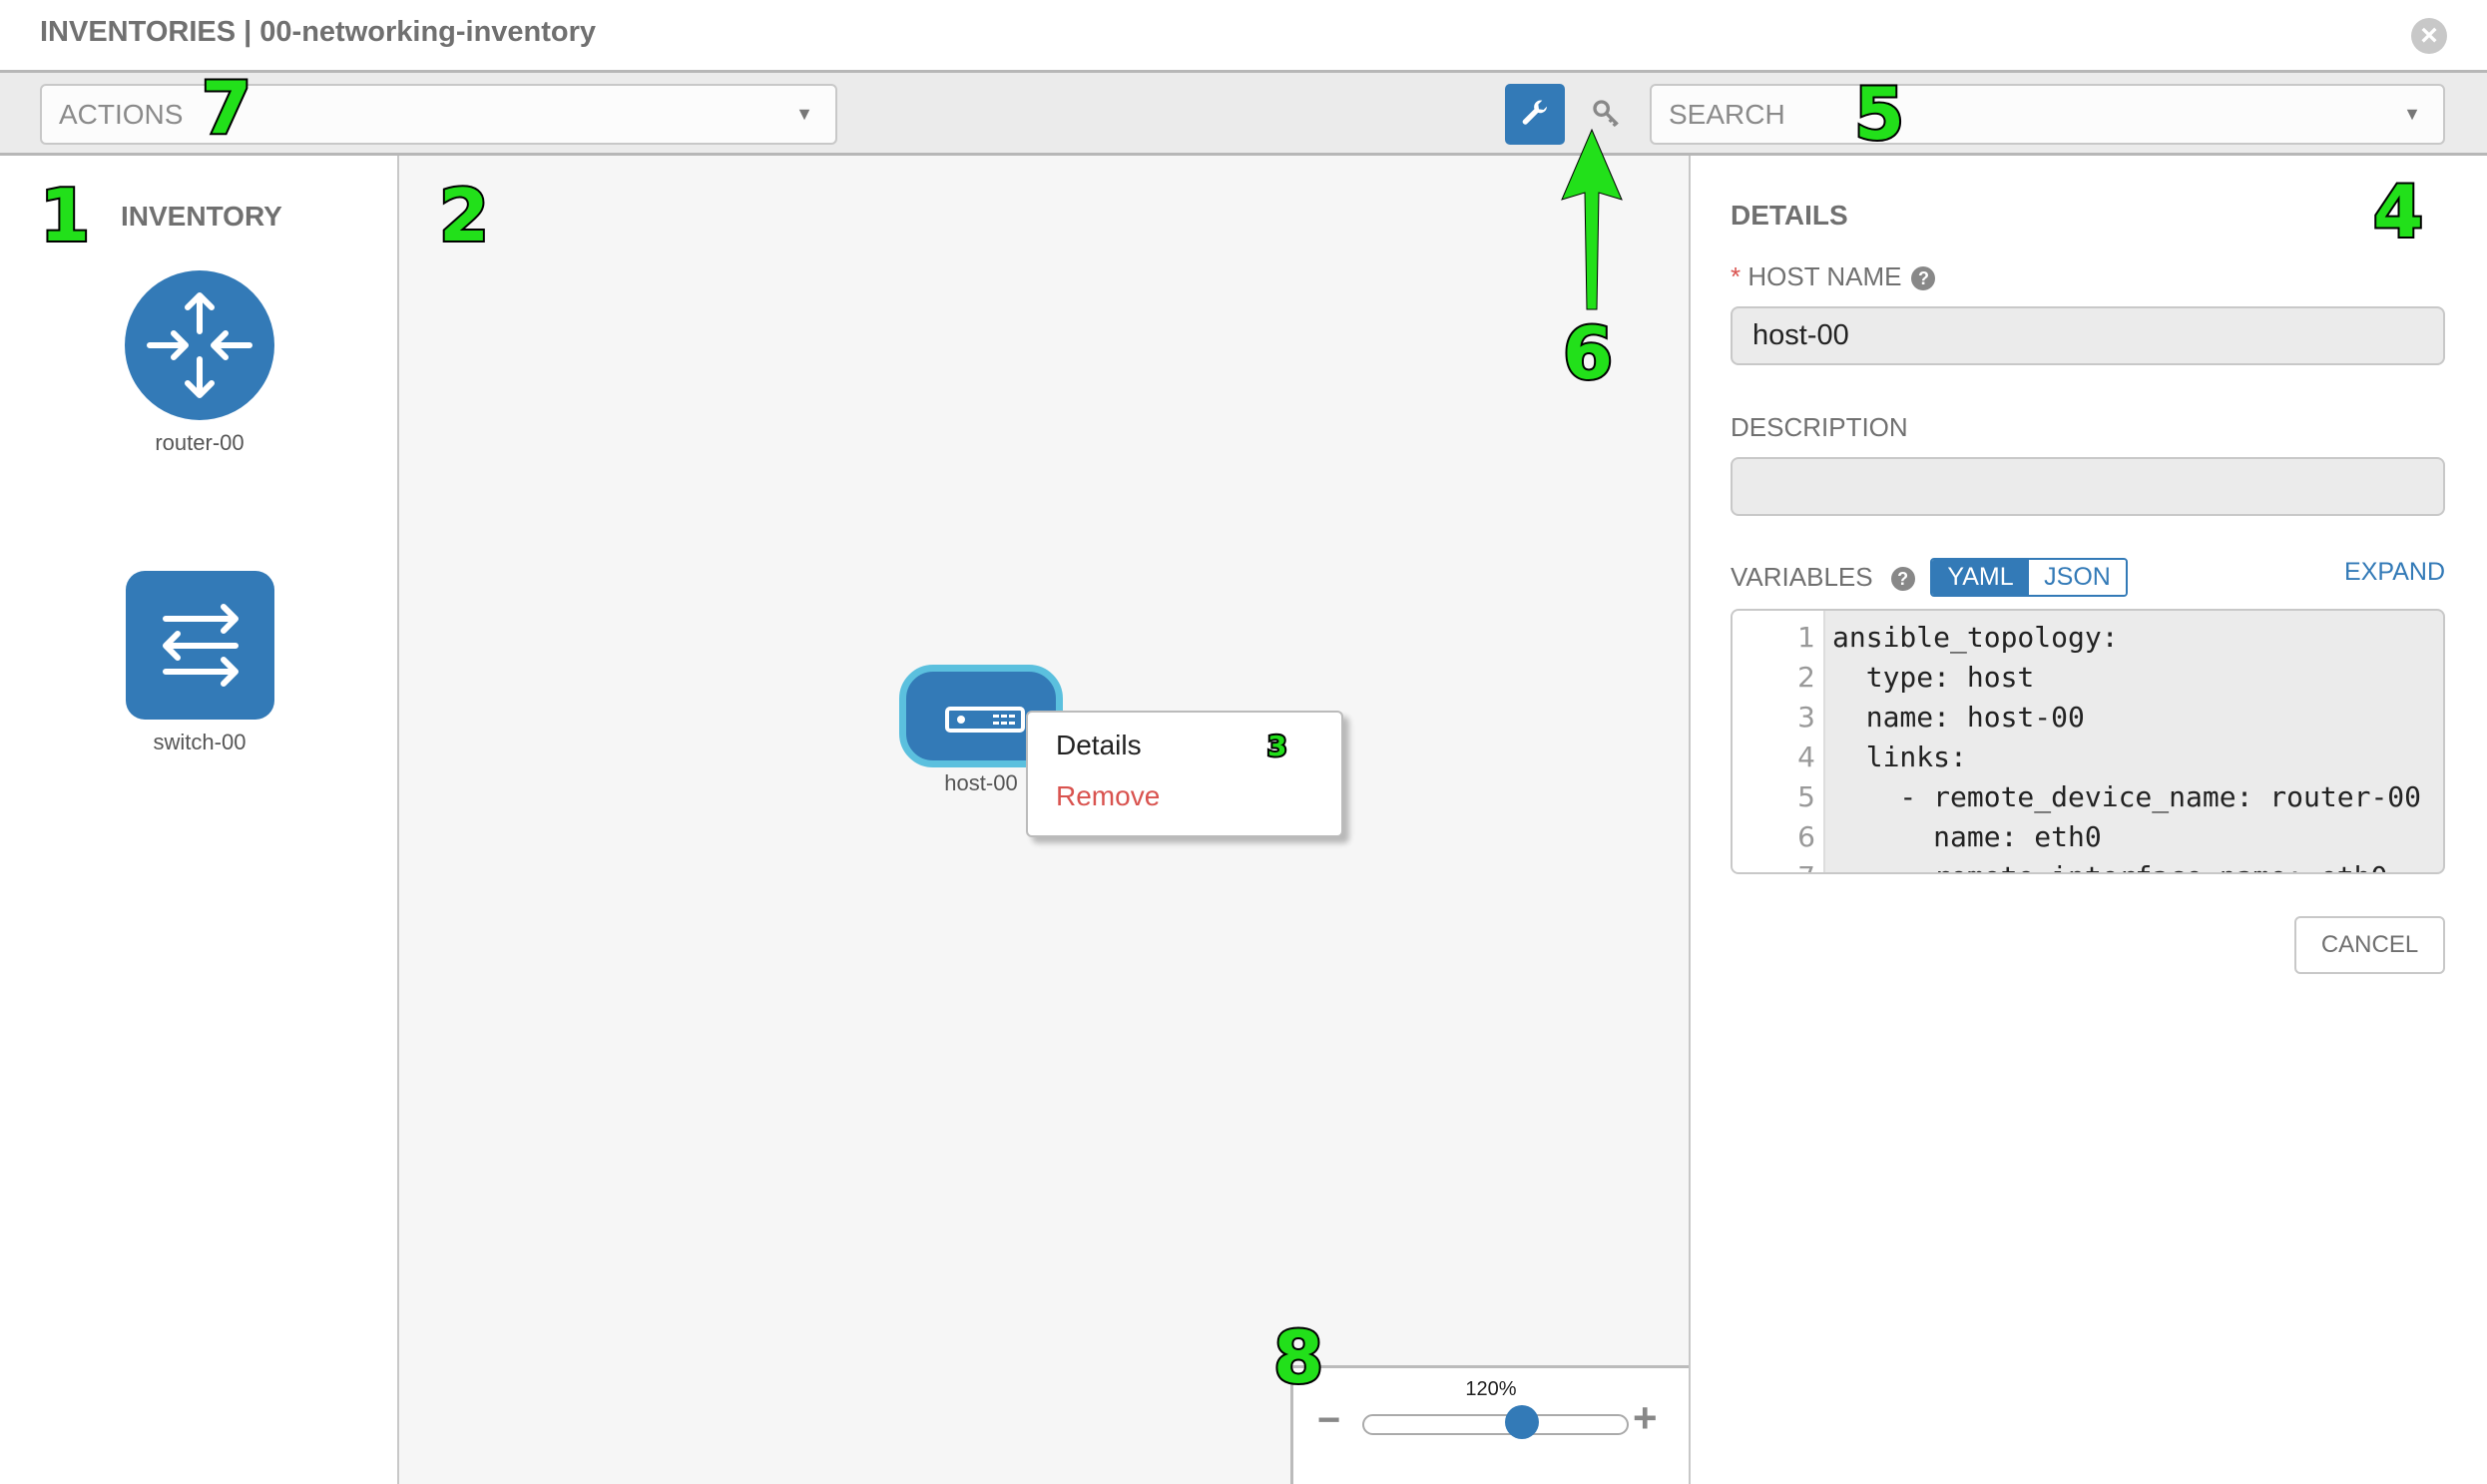  Describe the element at coordinates (1806, 677) in the screenshot. I see `line-number: 2` at that location.